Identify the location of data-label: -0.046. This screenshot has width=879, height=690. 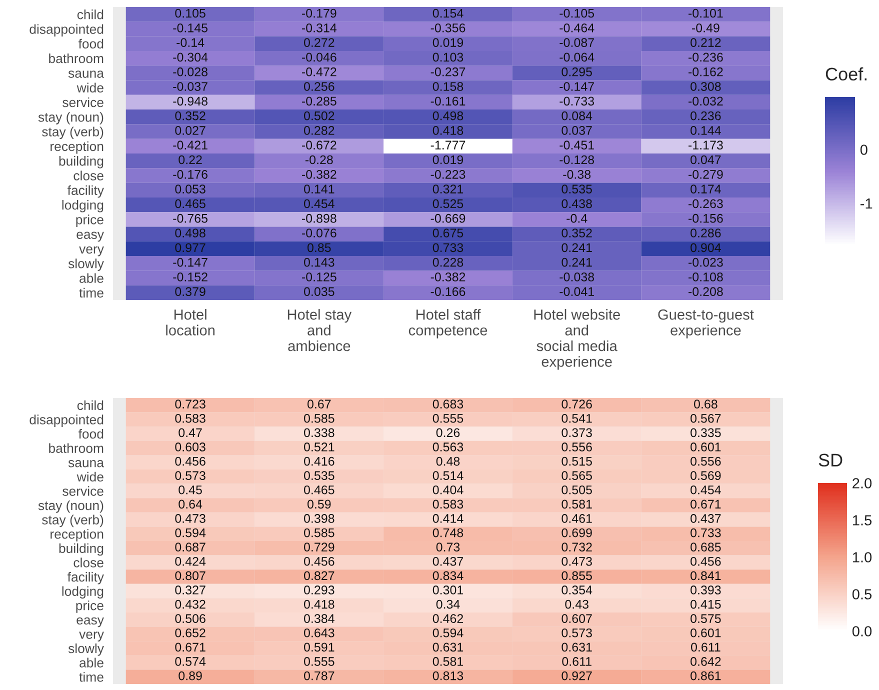
(319, 57).